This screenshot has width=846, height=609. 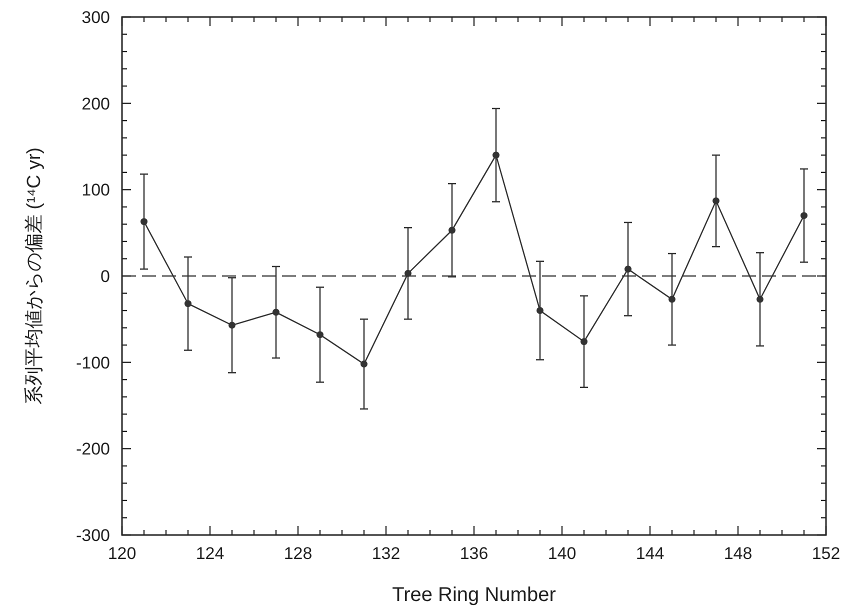 What do you see at coordinates (96, 190) in the screenshot?
I see `y-tick-label: 100` at bounding box center [96, 190].